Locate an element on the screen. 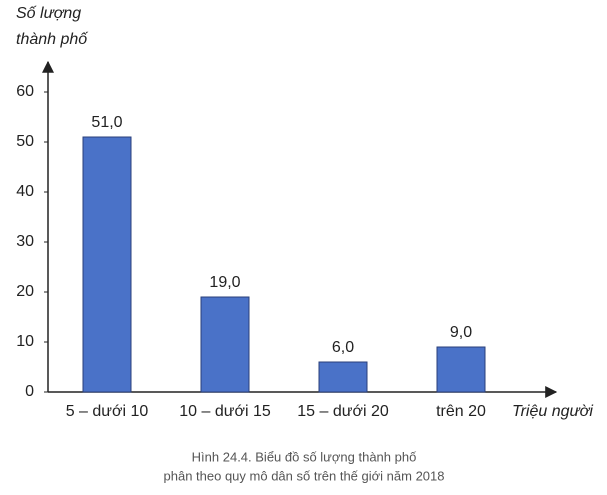 The image size is (607, 495). y-tick-label: 50 is located at coordinates (25, 141).